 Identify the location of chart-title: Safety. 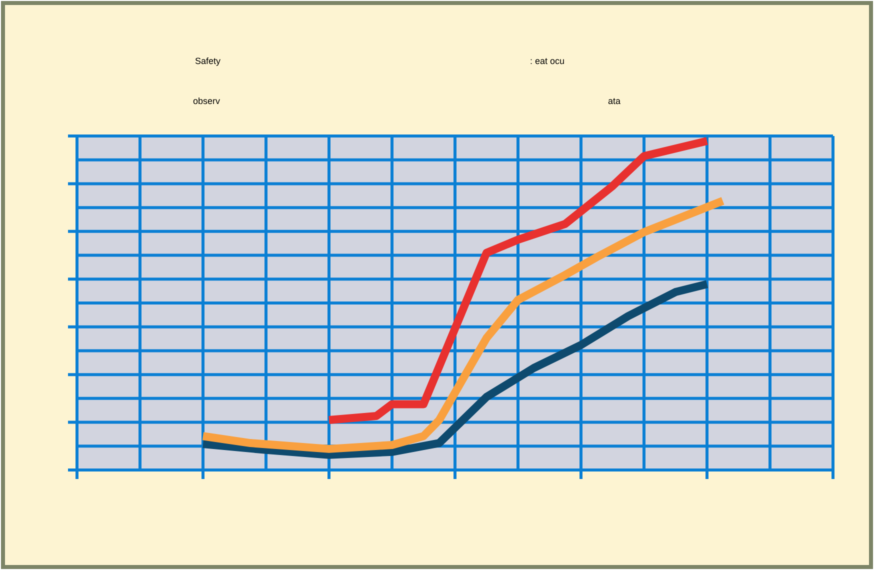
(208, 61).